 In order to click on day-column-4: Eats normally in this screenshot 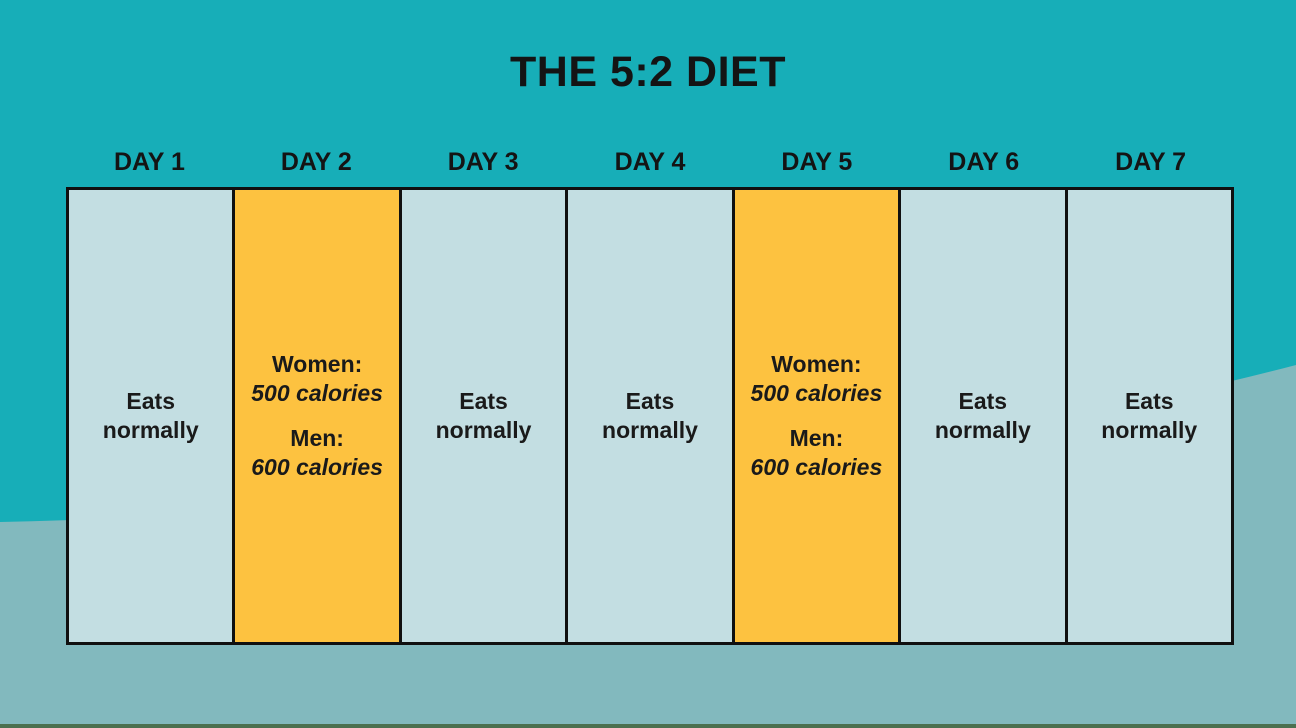, I will do `click(648, 416)`.